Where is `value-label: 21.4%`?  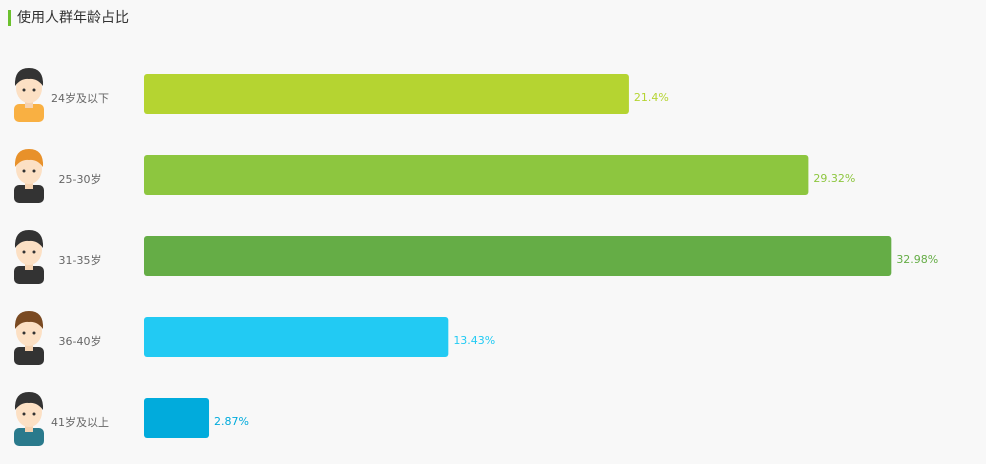 value-label: 21.4% is located at coordinates (651, 97).